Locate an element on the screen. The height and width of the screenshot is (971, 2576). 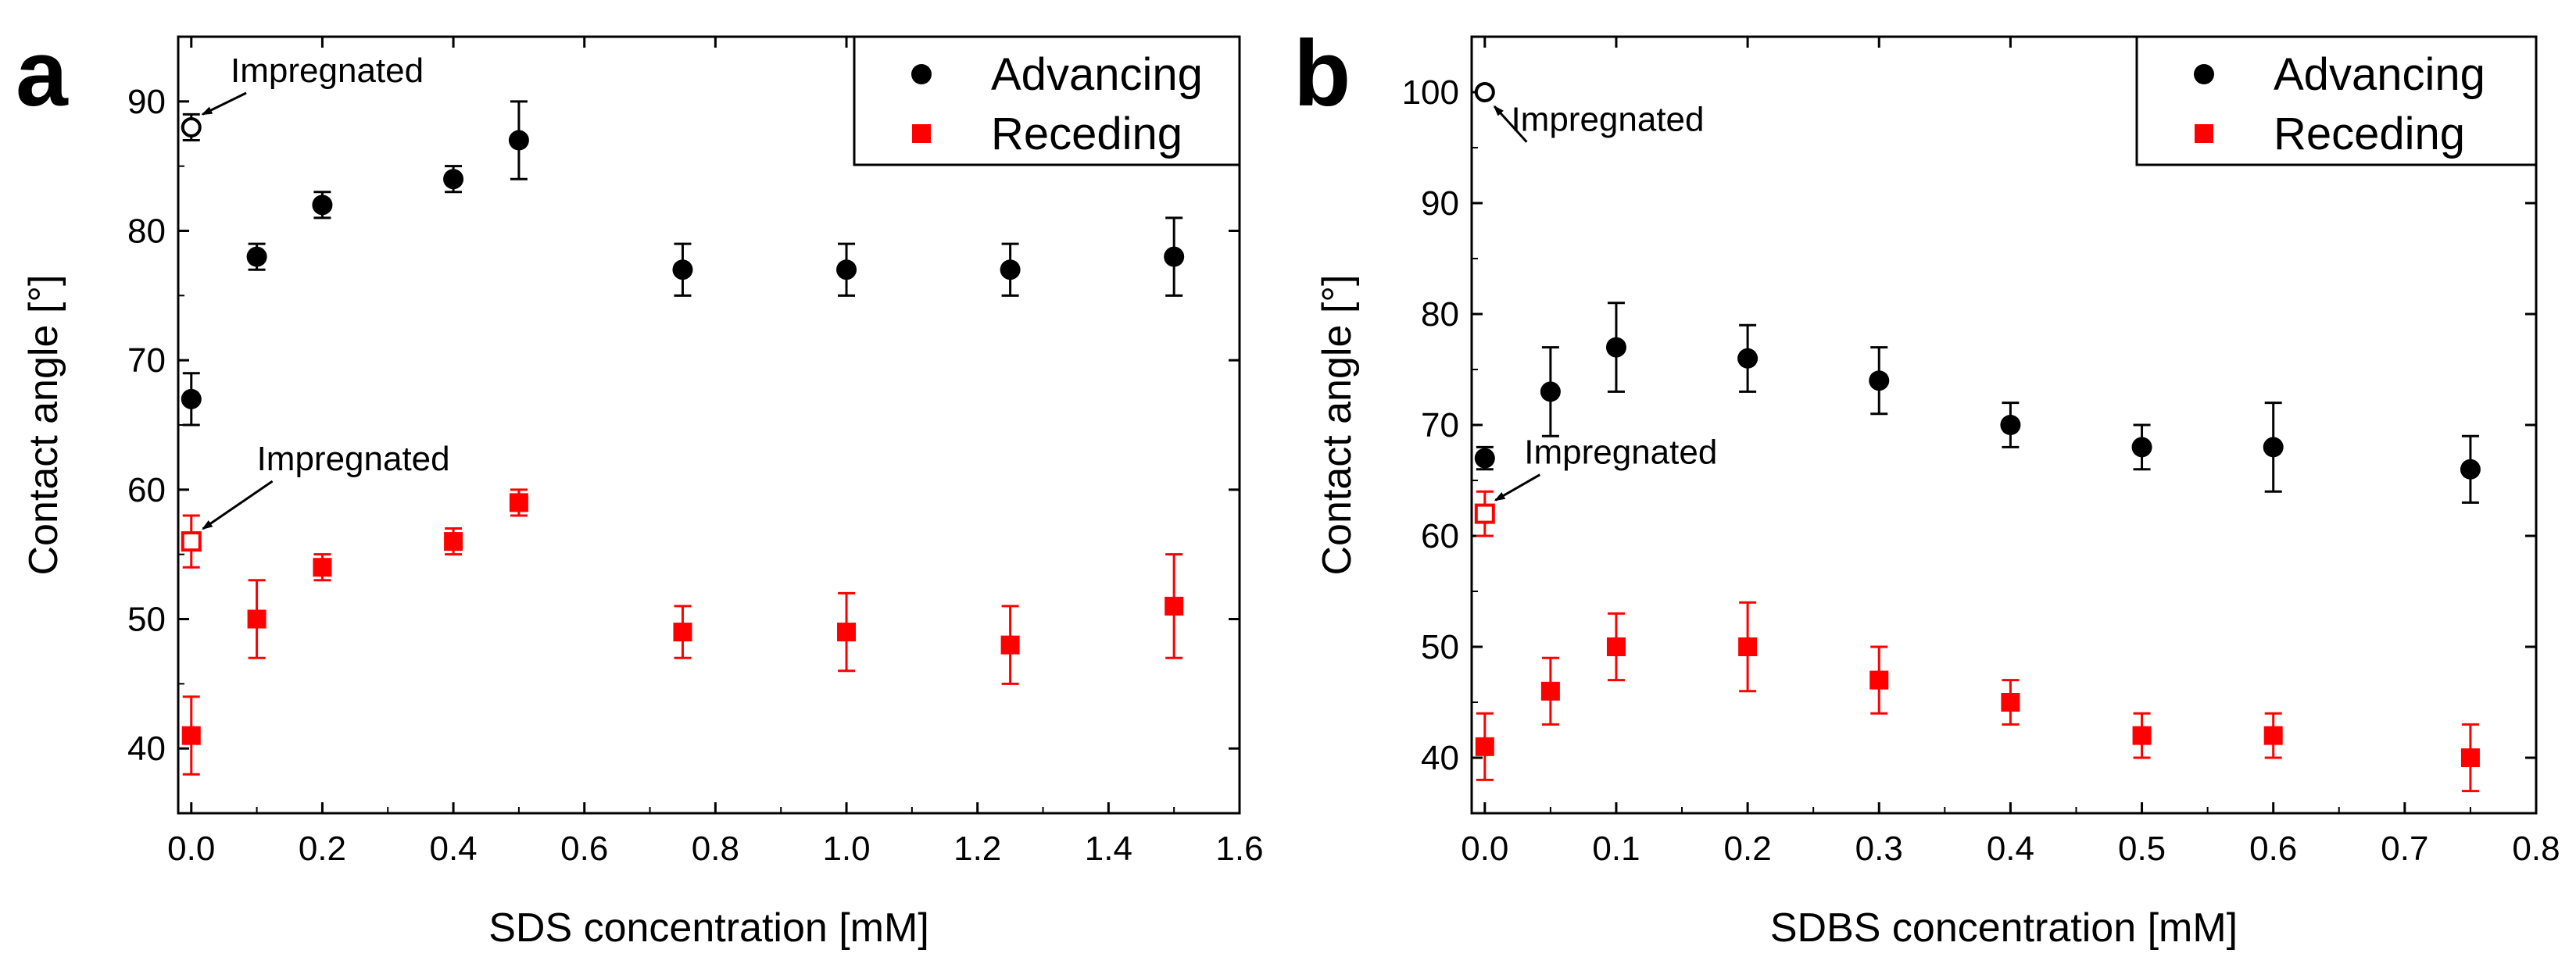
x-axis-title: SDS concentration [mM] is located at coordinates (708, 928).